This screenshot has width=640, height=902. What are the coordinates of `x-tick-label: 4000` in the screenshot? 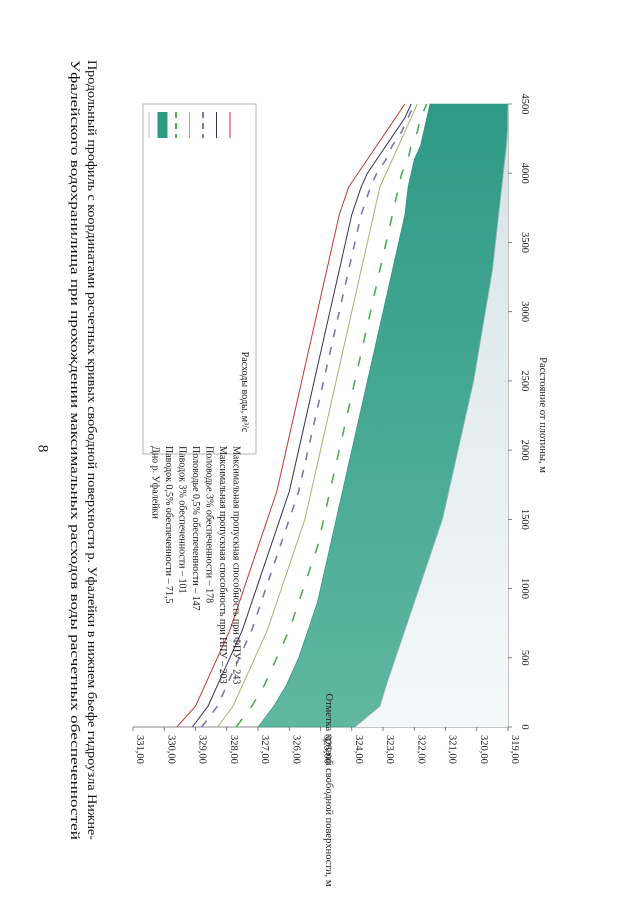 It's located at (524, 173).